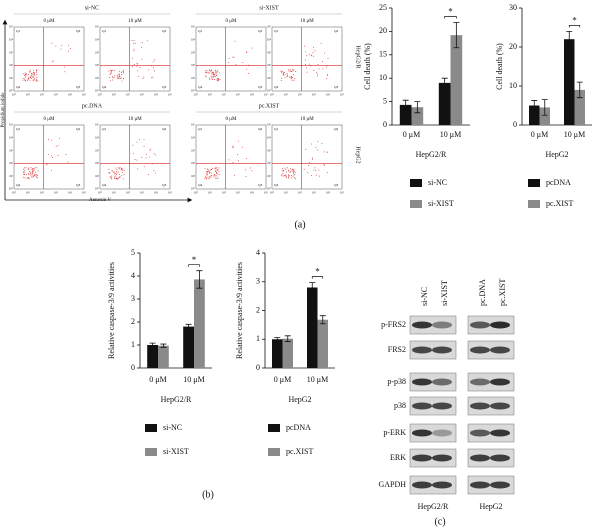 Image resolution: width=607 pixels, height=530 pixels. What do you see at coordinates (276, 185) in the screenshot?
I see `quadrant-label: Q4` at bounding box center [276, 185].